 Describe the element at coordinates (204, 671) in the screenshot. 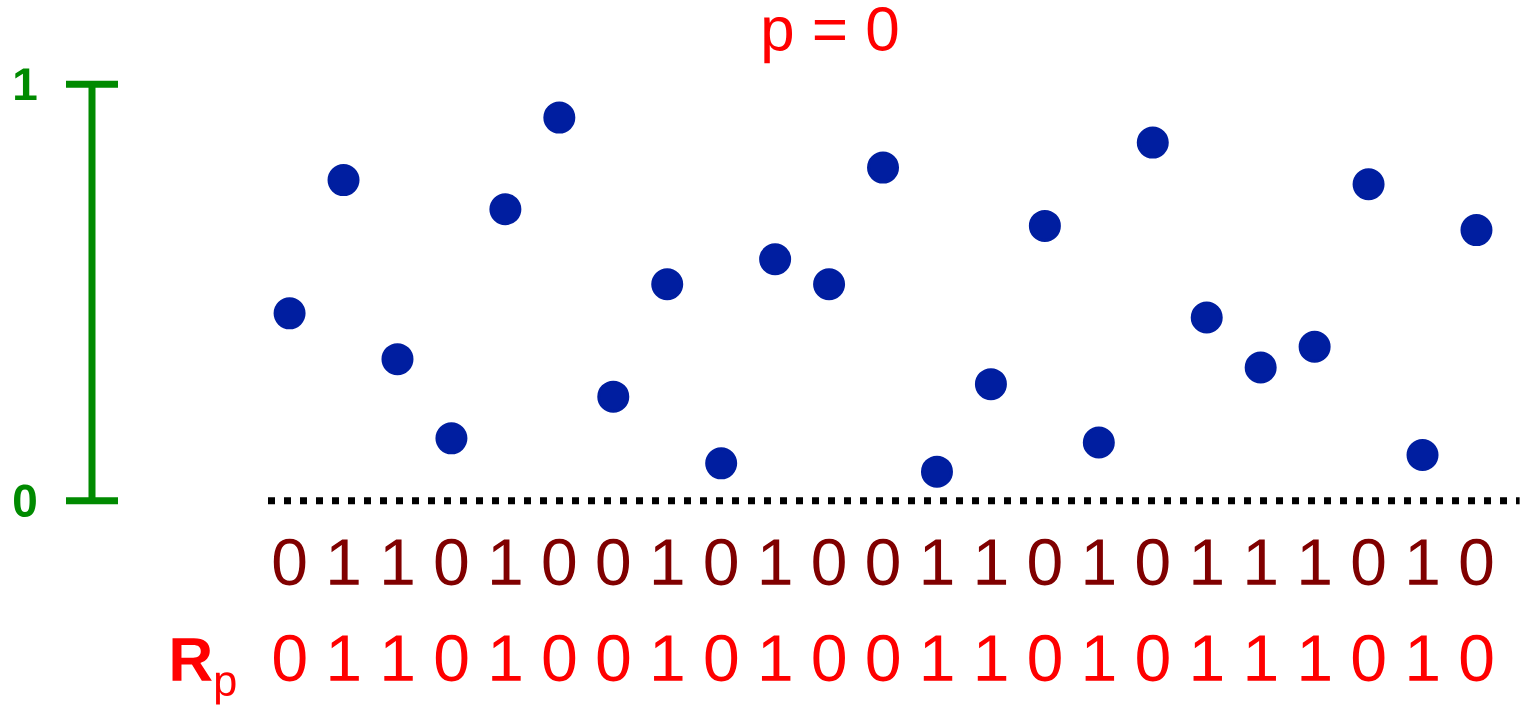

I see `text: R$_{p}$` at that location.